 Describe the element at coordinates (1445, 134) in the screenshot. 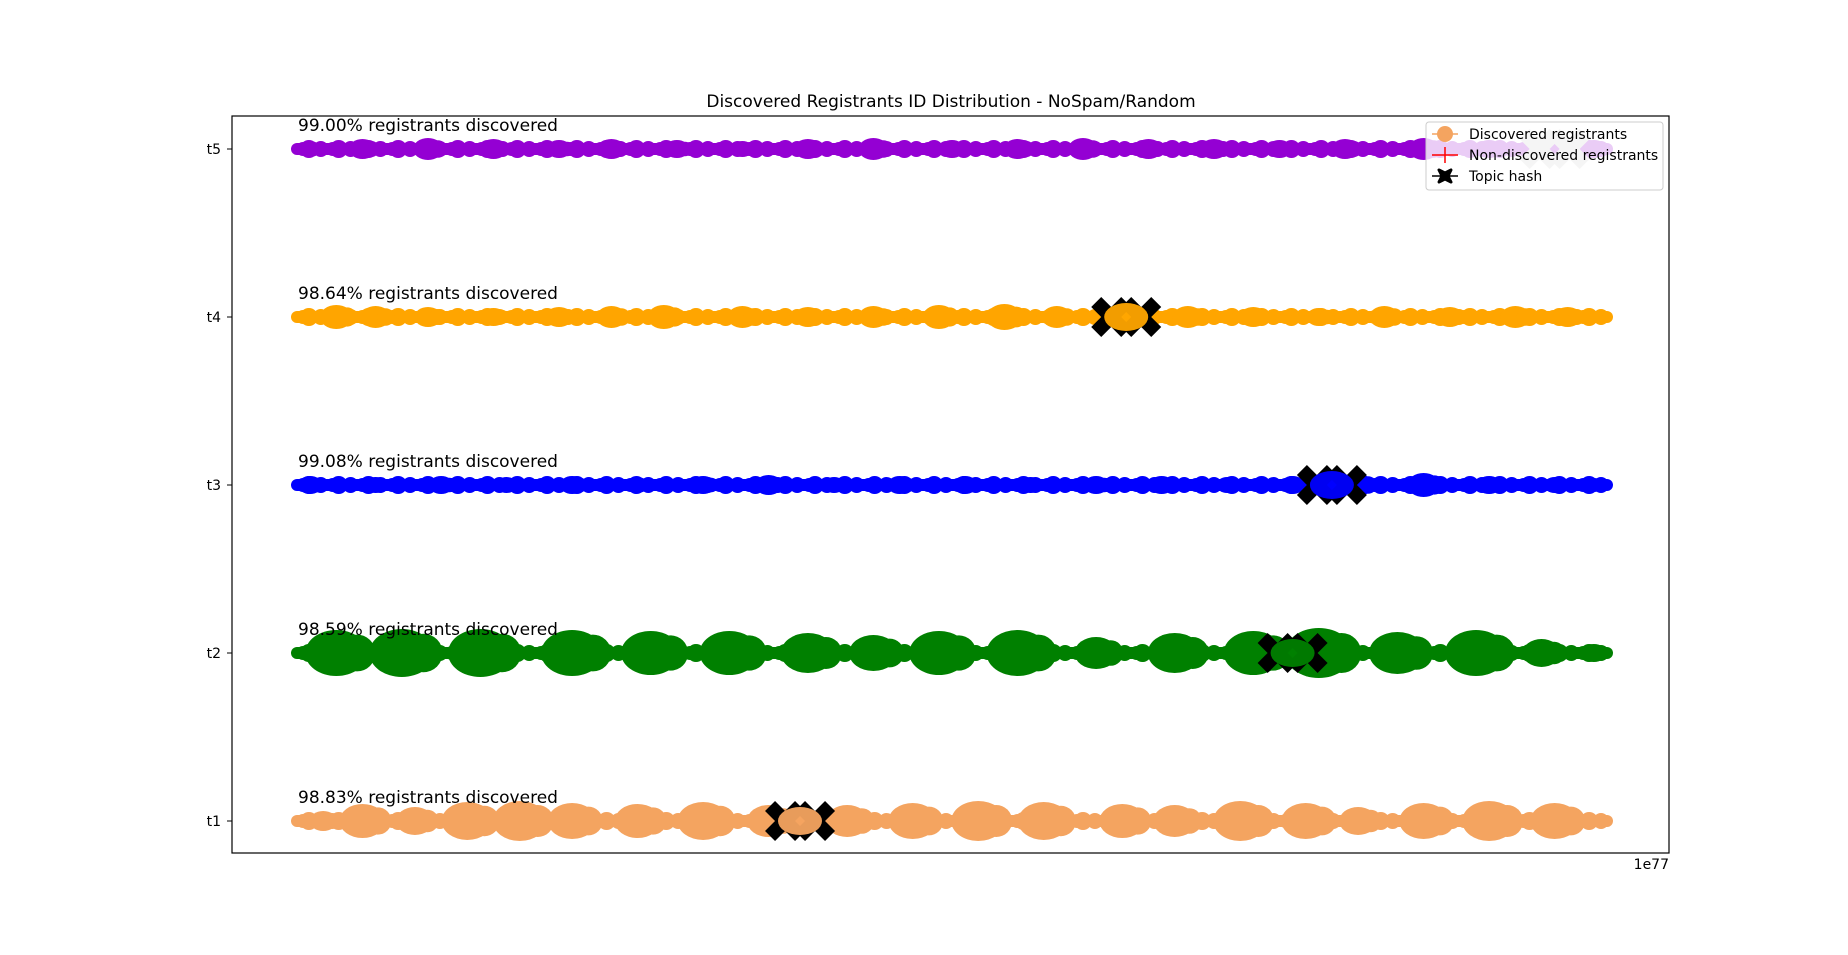

I see `legend-marker-circle` at that location.